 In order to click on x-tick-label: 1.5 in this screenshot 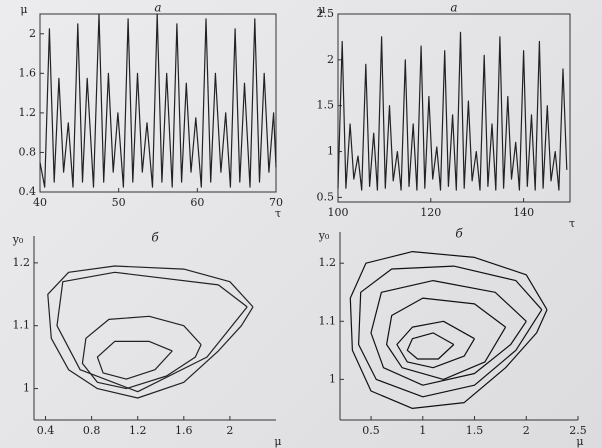, I will do `click(475, 430)`.